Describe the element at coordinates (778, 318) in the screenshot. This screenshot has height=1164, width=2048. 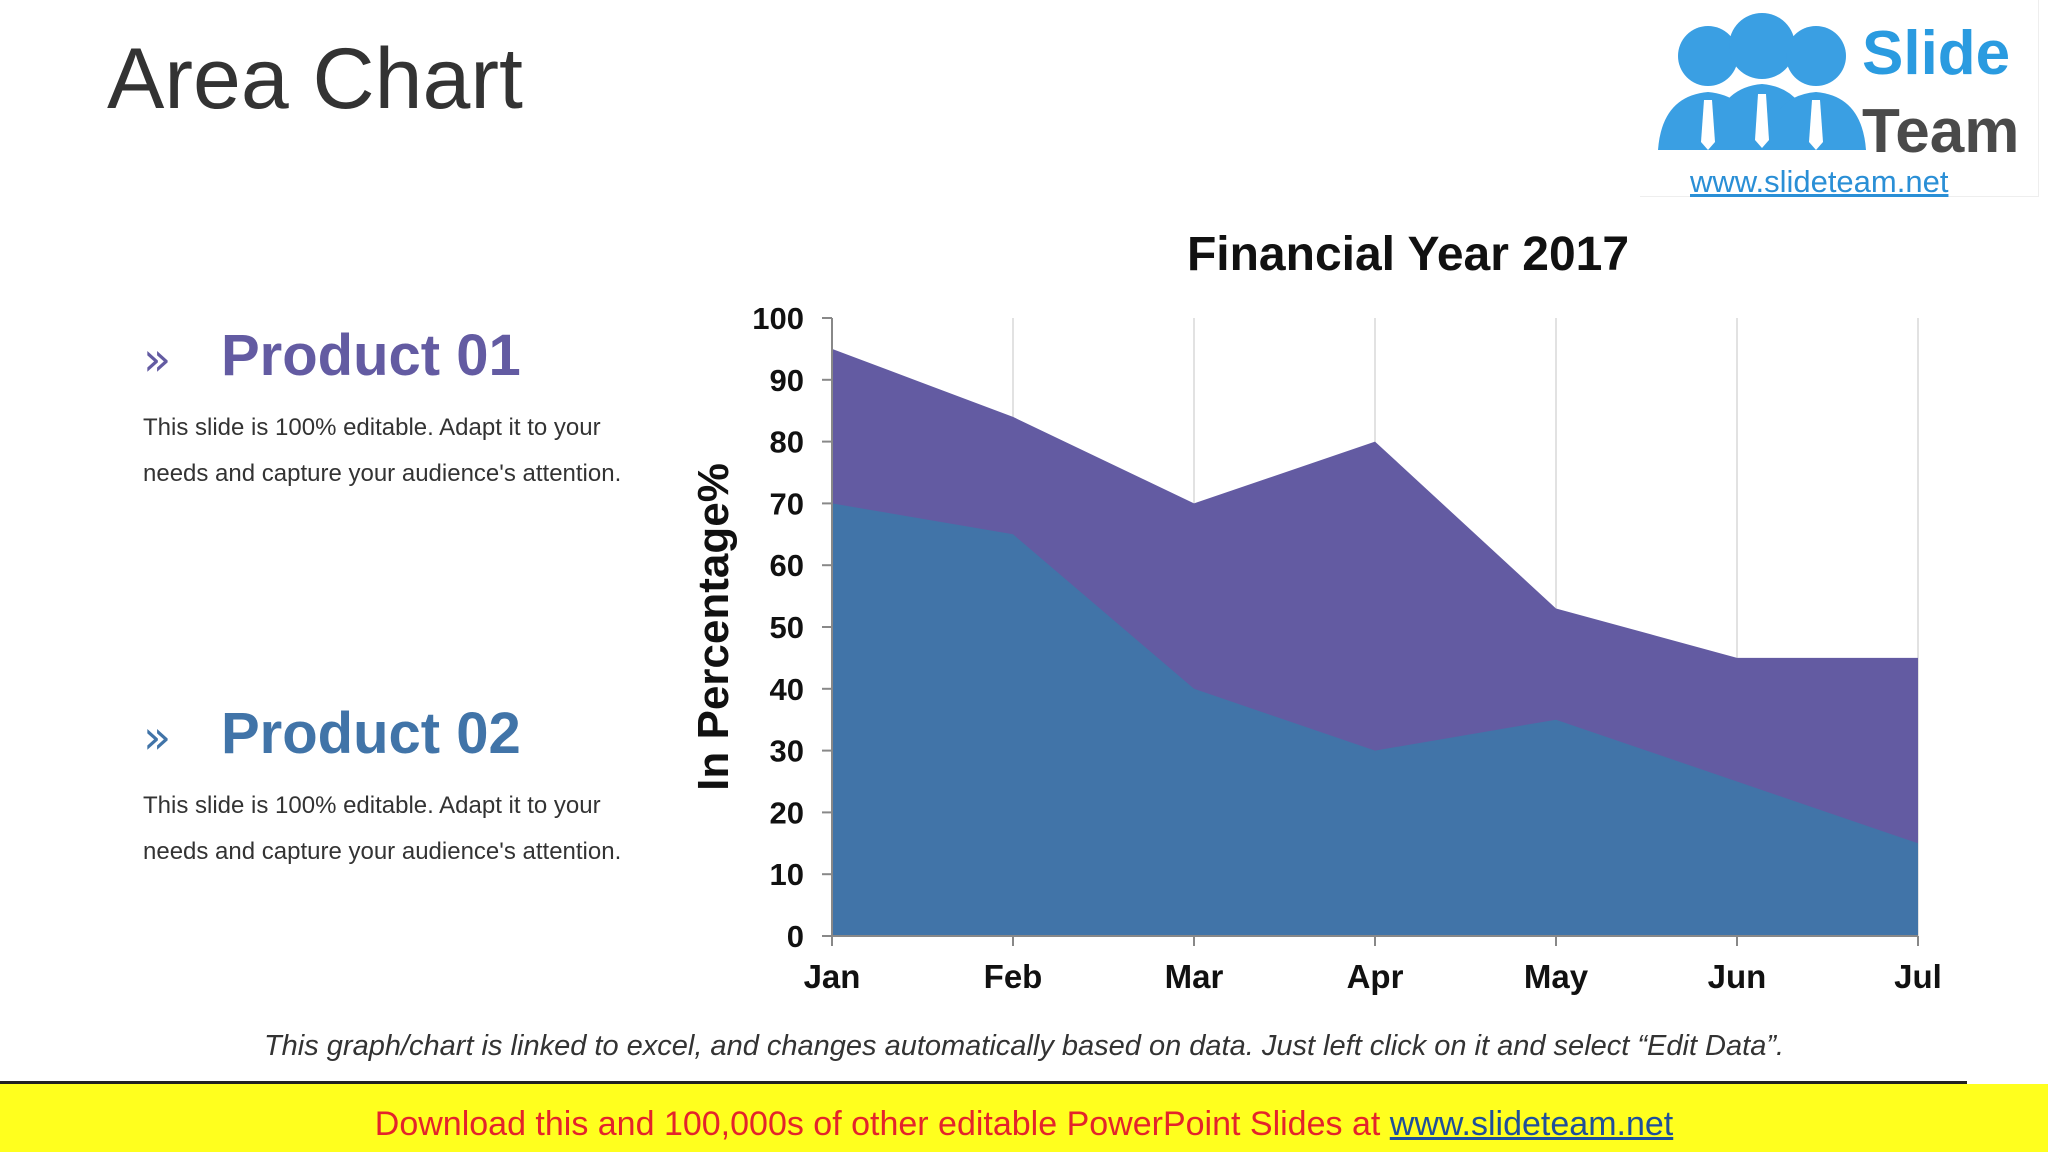
I see `y-tick-label: 100` at that location.